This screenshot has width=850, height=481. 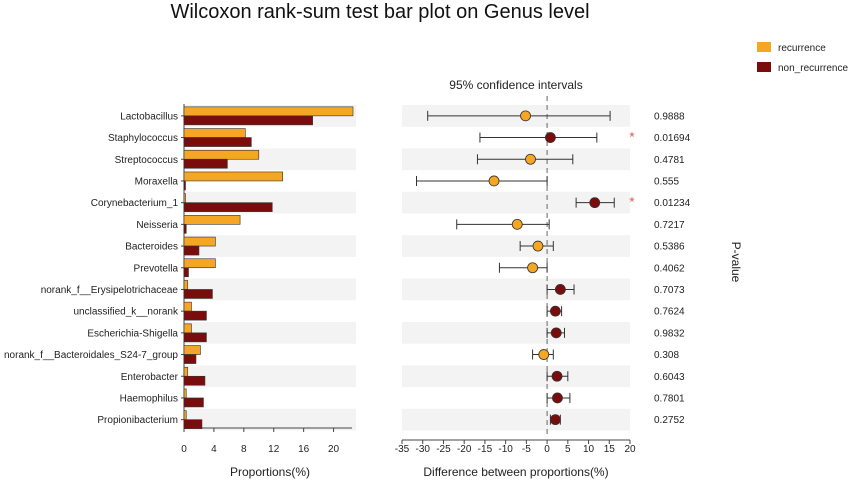 I want to click on category-label: norank_f__Bacteroidales_S24-7_group, so click(x=91, y=355).